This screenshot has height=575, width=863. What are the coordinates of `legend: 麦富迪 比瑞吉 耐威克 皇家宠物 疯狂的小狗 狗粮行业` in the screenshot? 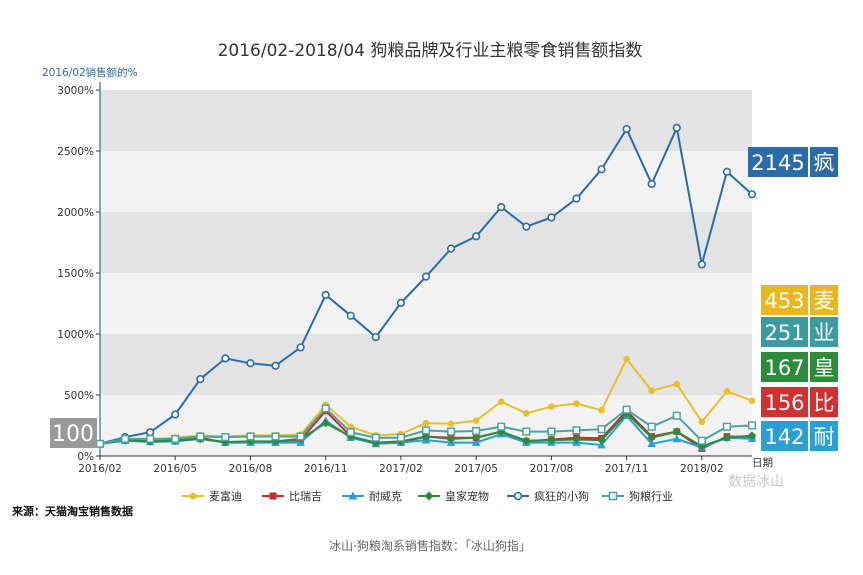 It's located at (427, 496).